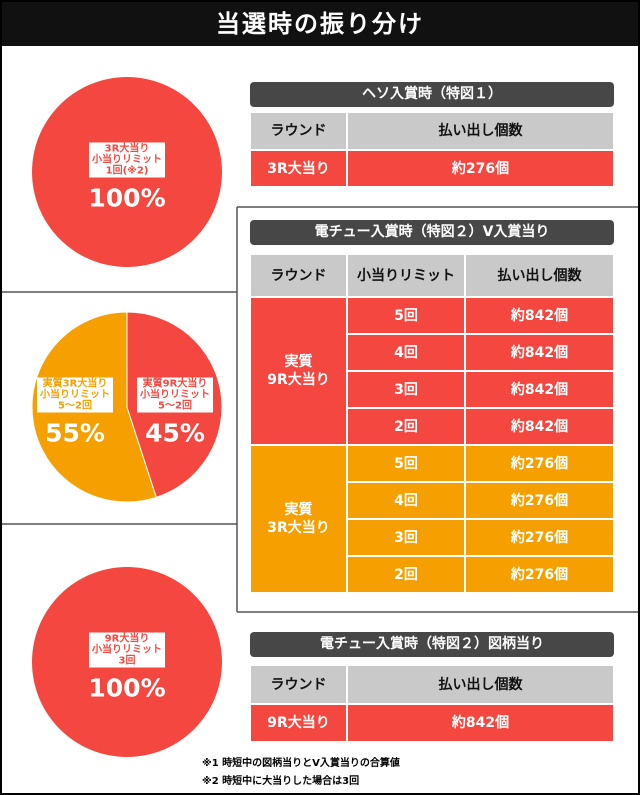  What do you see at coordinates (127, 639) in the screenshot?
I see `slice-label-line: 9R大当り` at bounding box center [127, 639].